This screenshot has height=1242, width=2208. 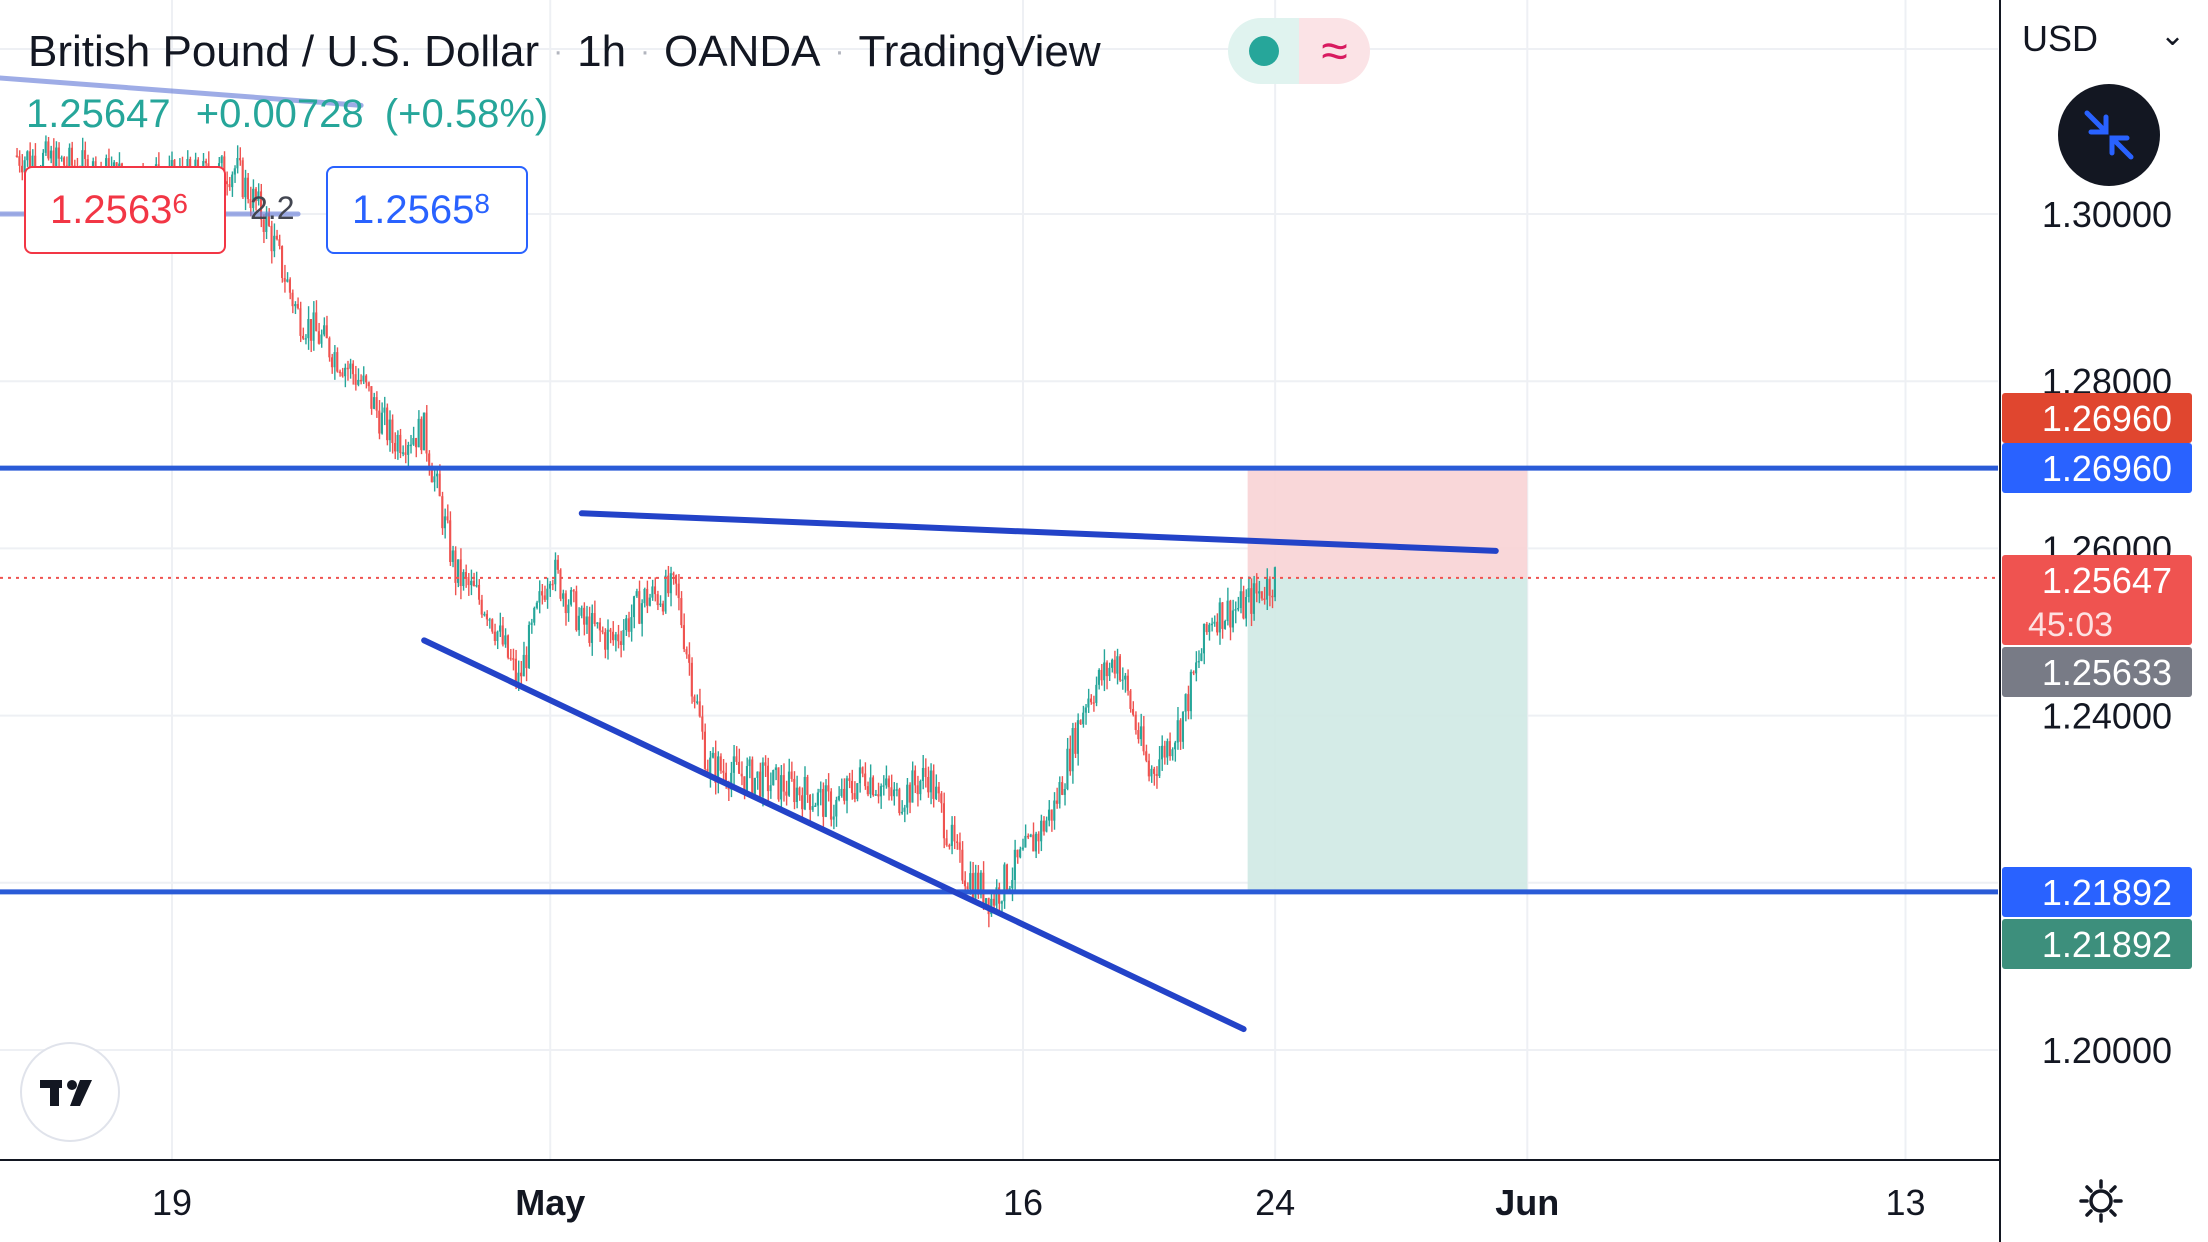 What do you see at coordinates (125, 210) in the screenshot?
I see `sell-button: 1.2563 6` at bounding box center [125, 210].